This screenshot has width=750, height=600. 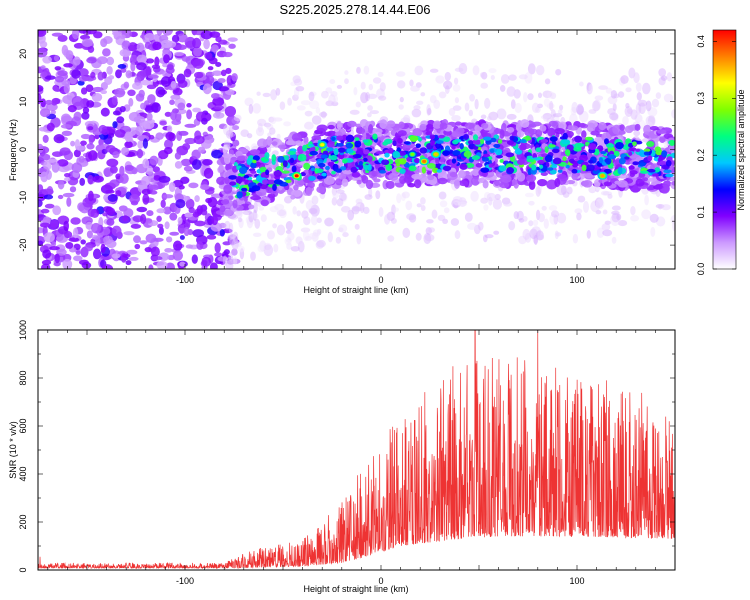 What do you see at coordinates (701, 41) in the screenshot?
I see `colorbar-tick-label: 0.4` at bounding box center [701, 41].